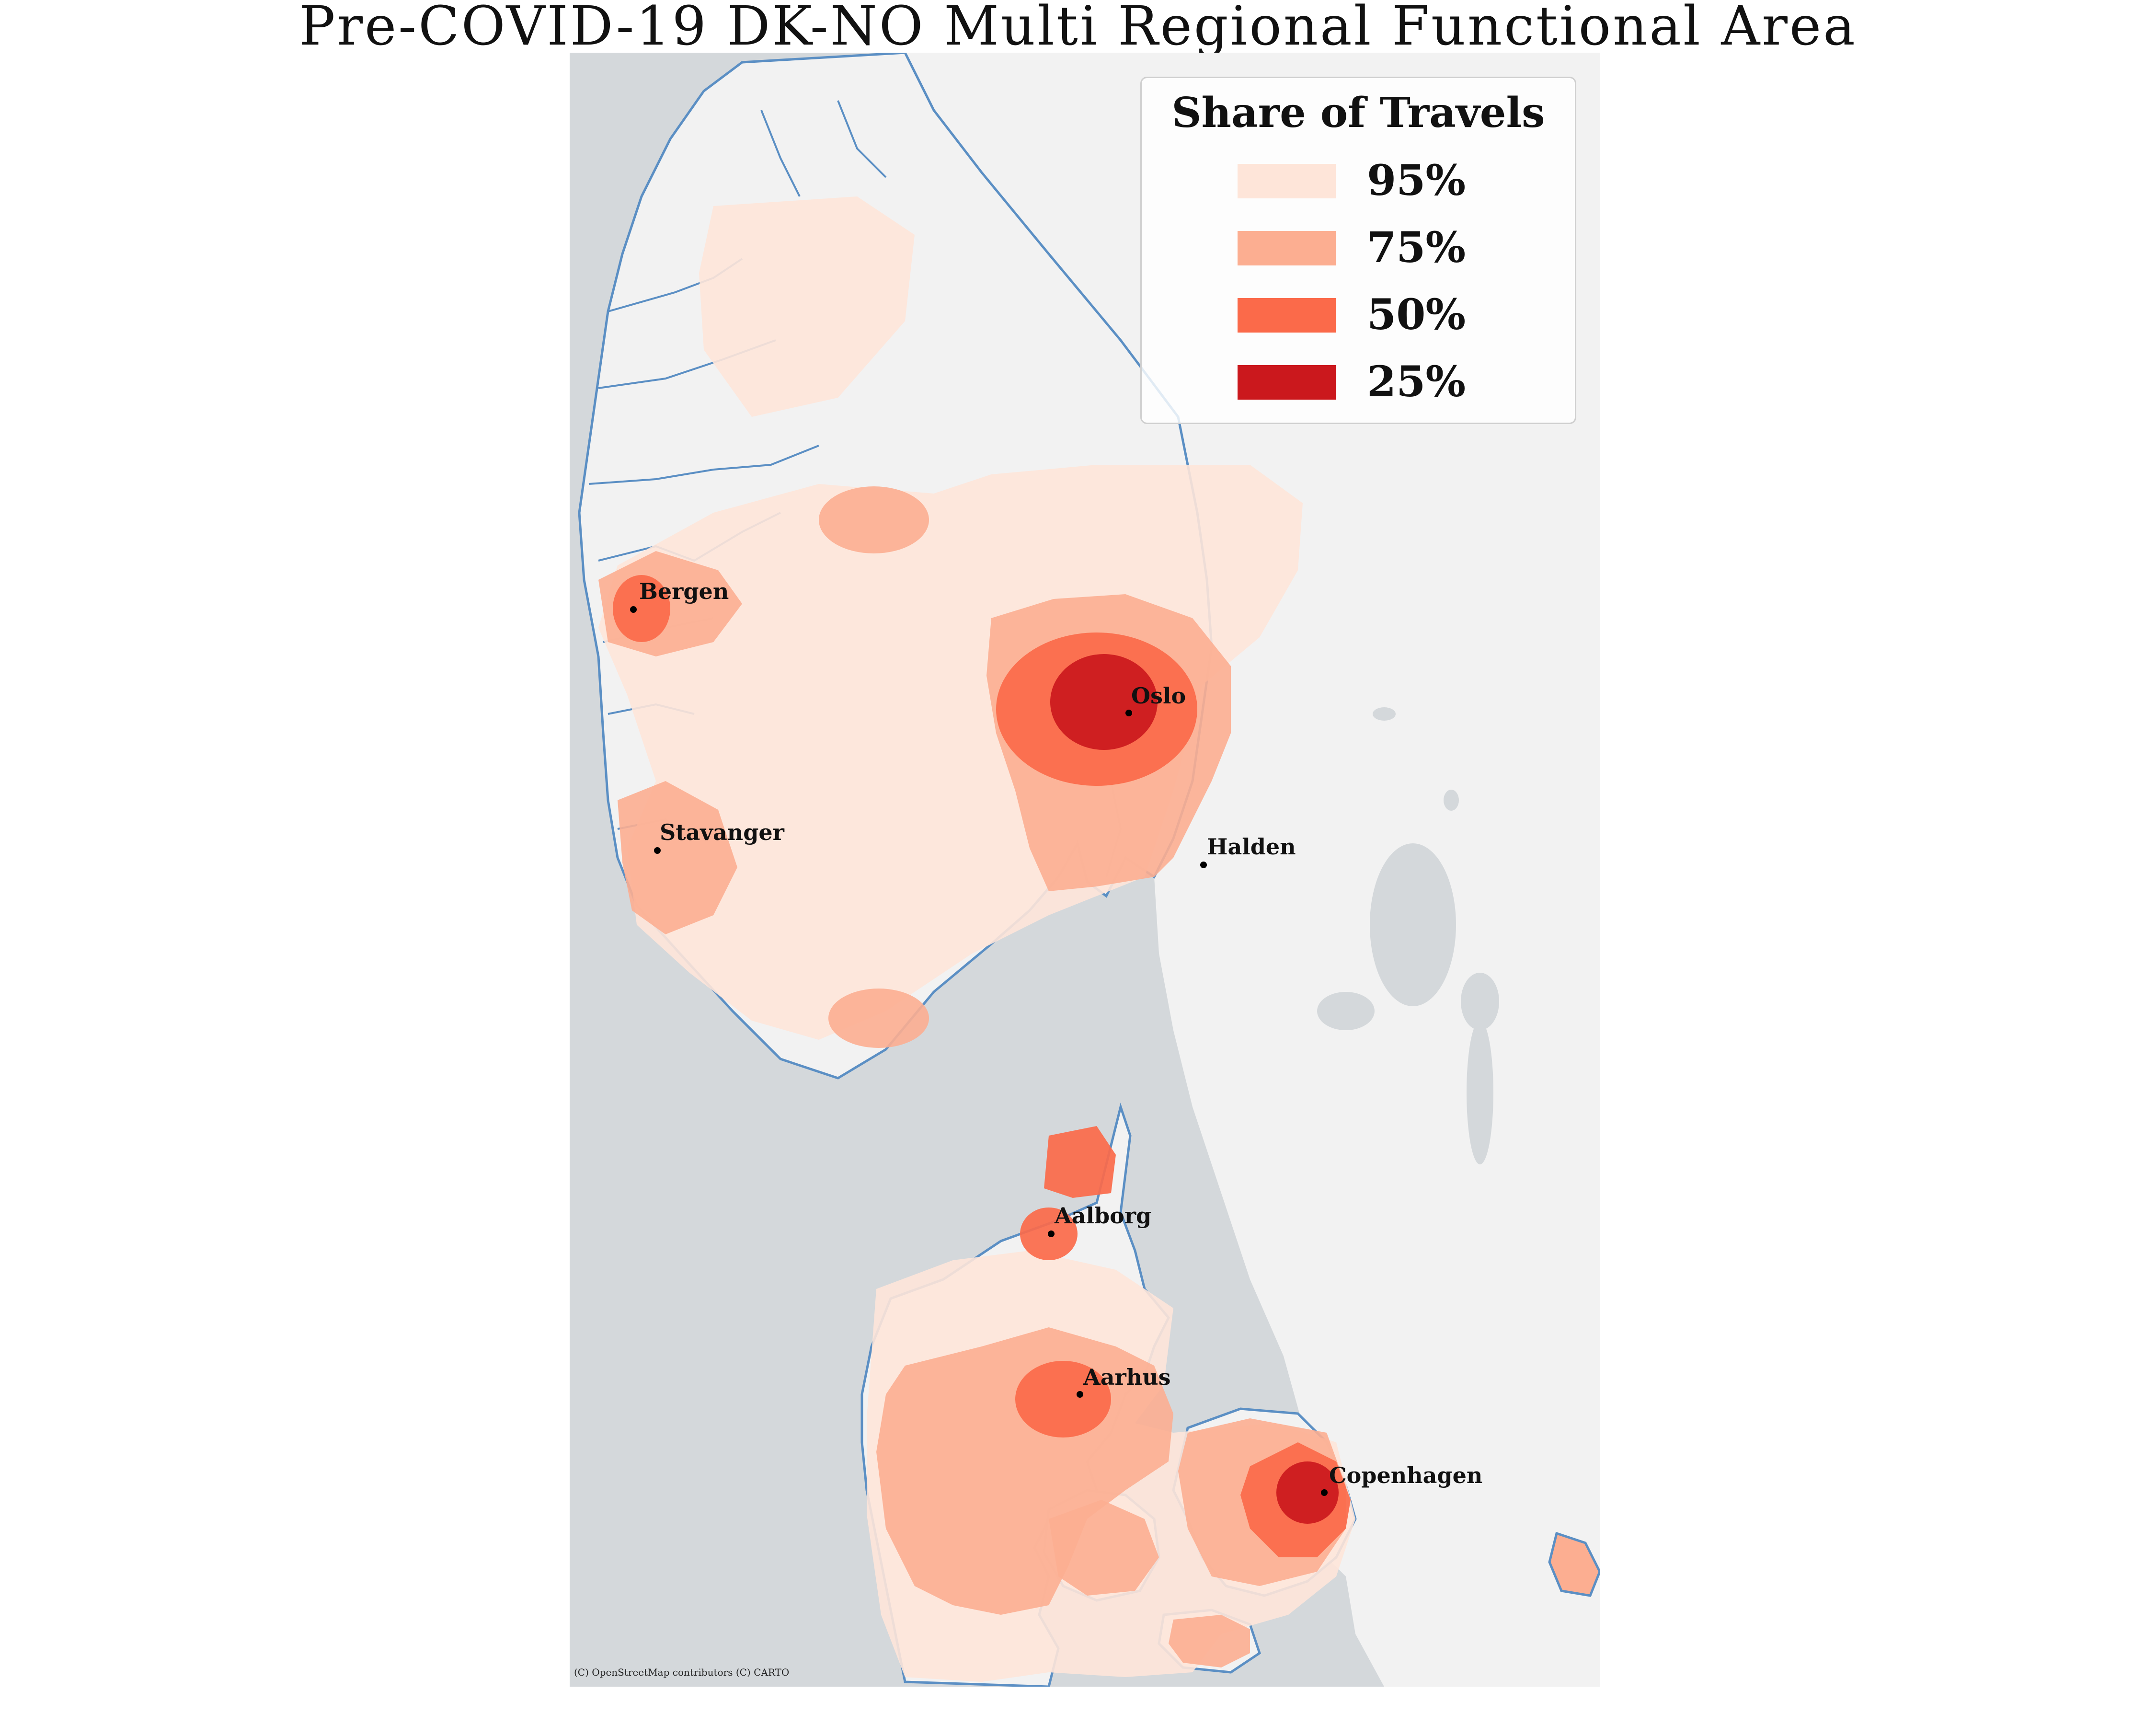 This screenshot has width=2156, height=1725. I want to click on sweden-lakes, so click(1408, 935).